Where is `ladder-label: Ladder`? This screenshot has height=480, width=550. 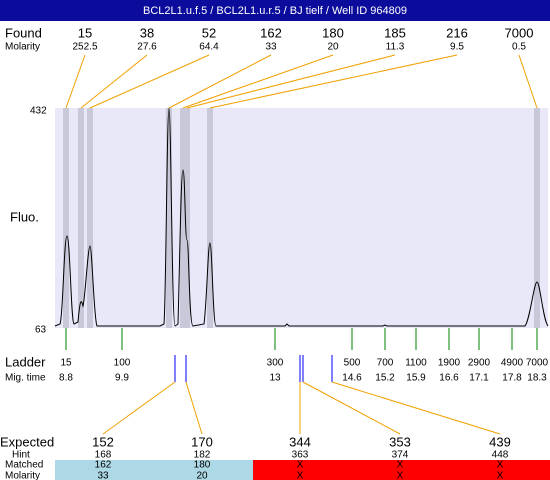 ladder-label: Ladder is located at coordinates (25, 361).